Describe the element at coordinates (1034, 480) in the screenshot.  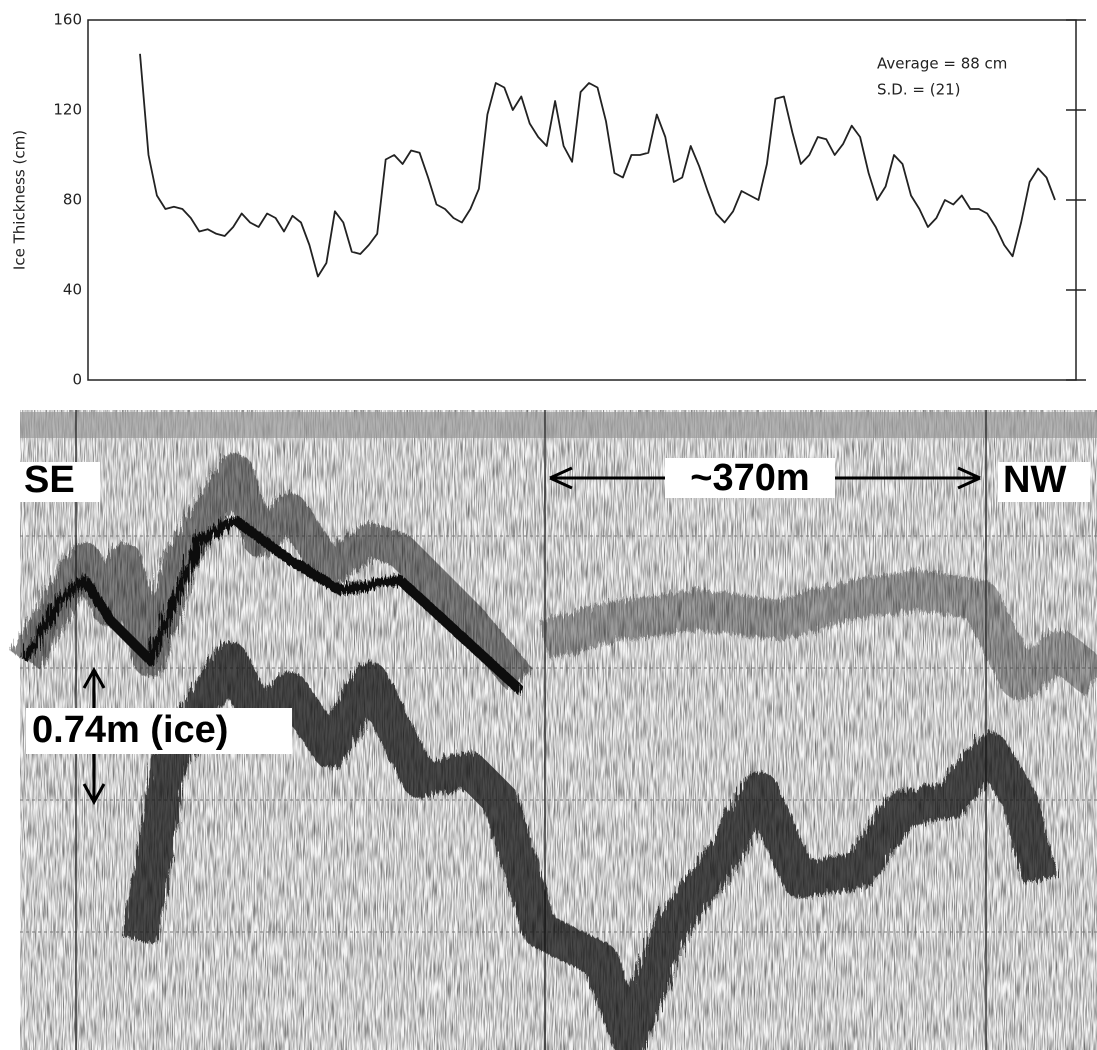
I see `radar-label: NW` at that location.